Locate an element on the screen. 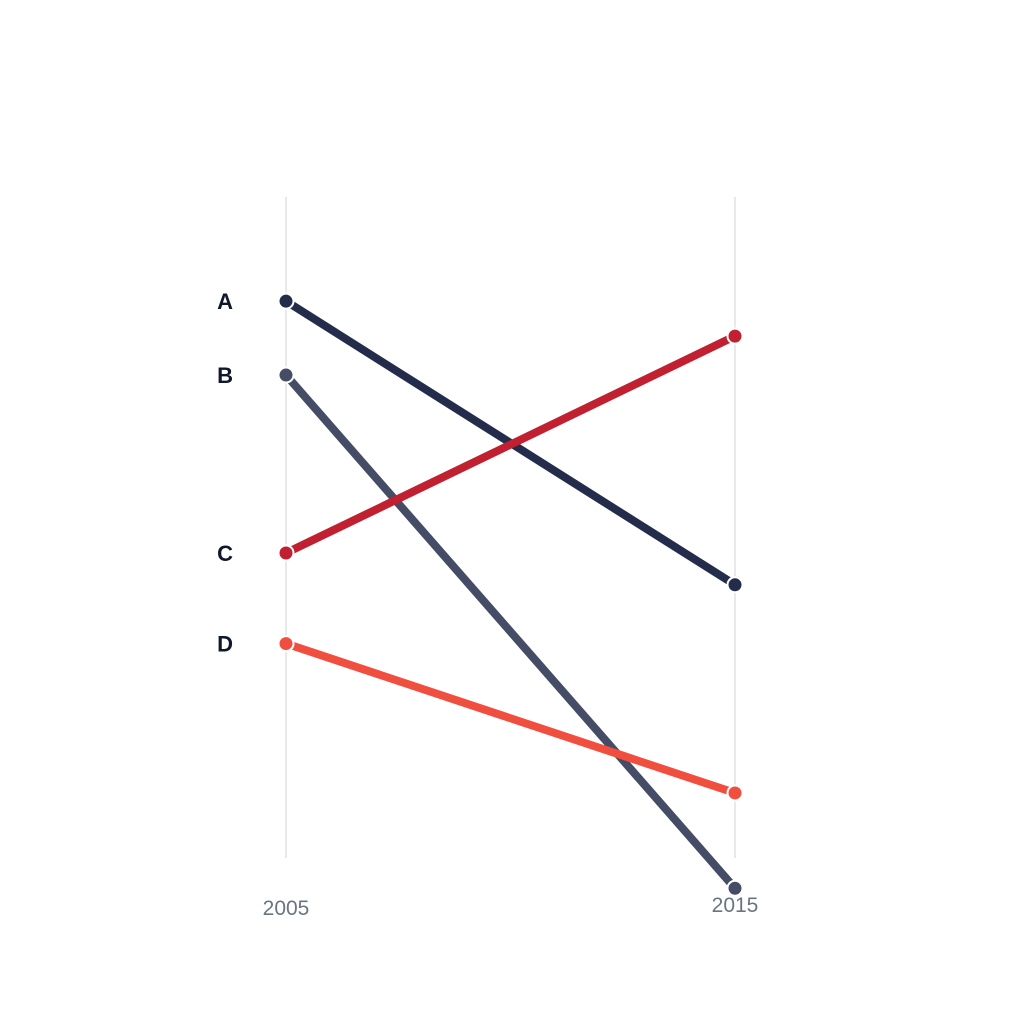 Image resolution: width=1020 pixels, height=1020 pixels. series-label-d: D is located at coordinates (225, 644).